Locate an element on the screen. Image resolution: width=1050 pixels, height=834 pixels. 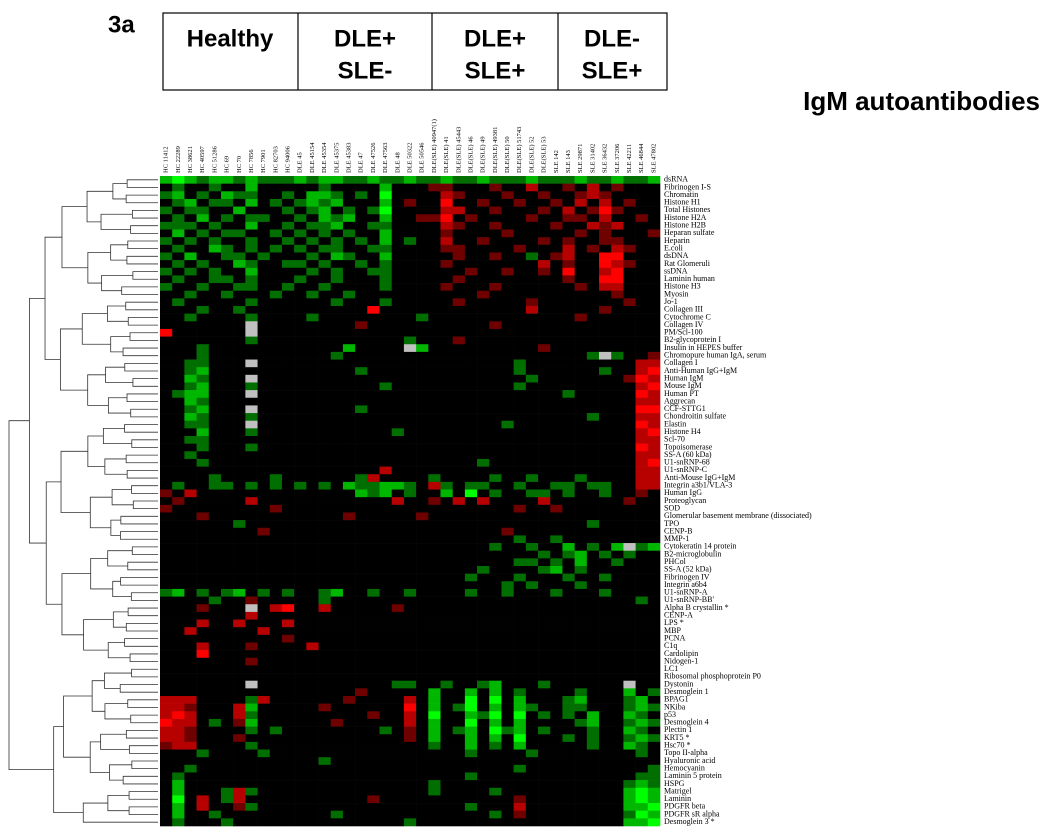
row-label: Desmoglein 3 * is located at coordinates (689, 821).